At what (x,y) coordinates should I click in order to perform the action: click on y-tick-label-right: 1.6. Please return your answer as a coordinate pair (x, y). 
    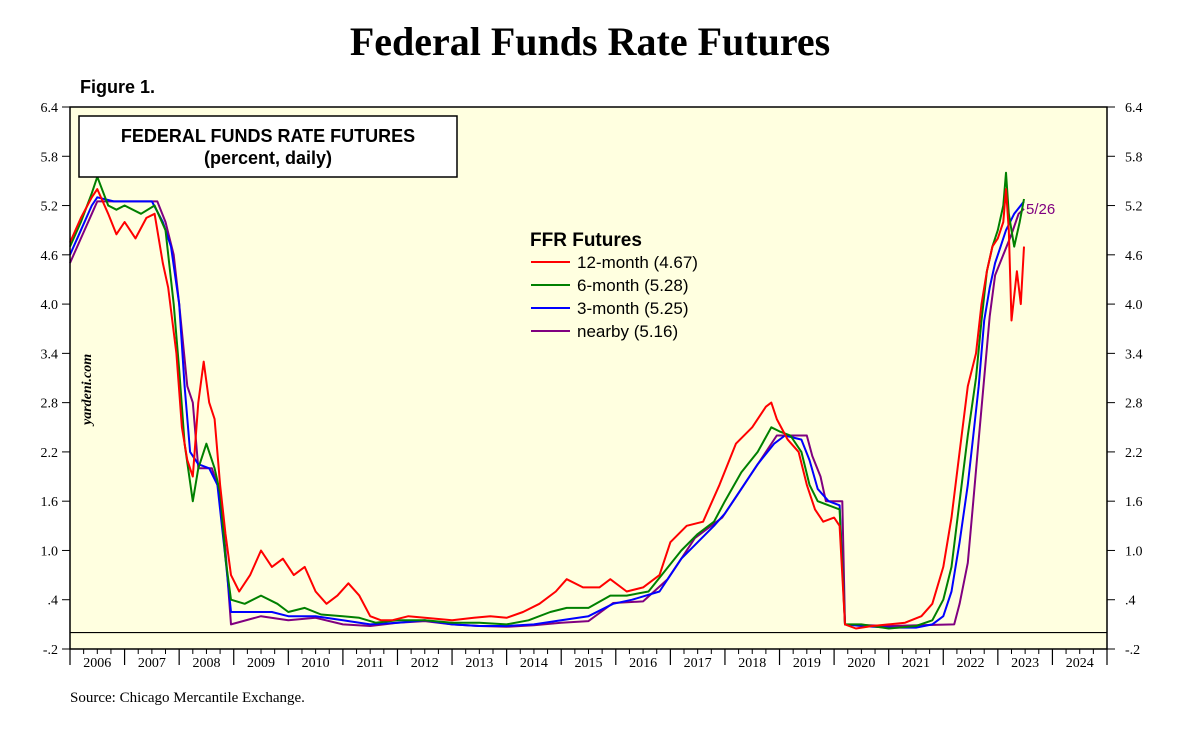
    Looking at the image, I should click on (1134, 502).